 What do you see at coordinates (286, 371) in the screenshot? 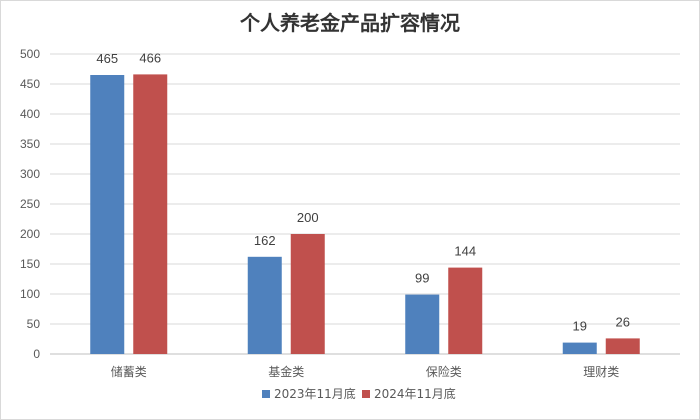
I see `x-tick-label: 基金类` at bounding box center [286, 371].